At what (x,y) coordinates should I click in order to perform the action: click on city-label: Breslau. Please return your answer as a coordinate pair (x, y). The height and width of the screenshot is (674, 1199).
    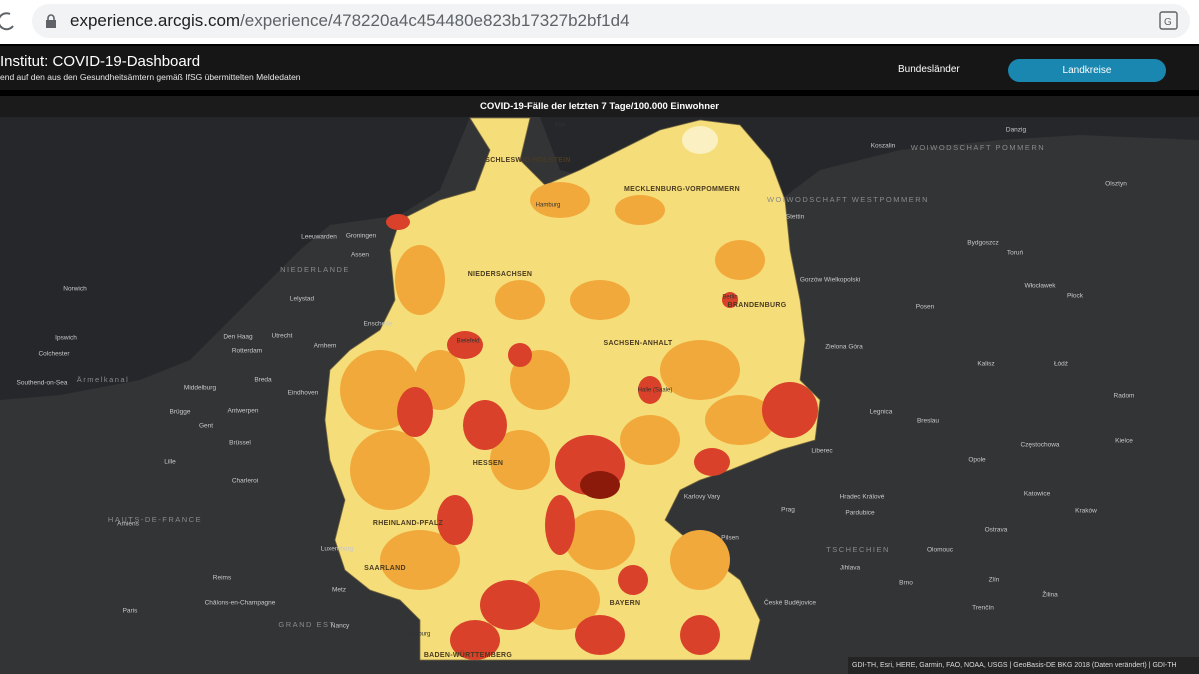
    Looking at the image, I should click on (928, 421).